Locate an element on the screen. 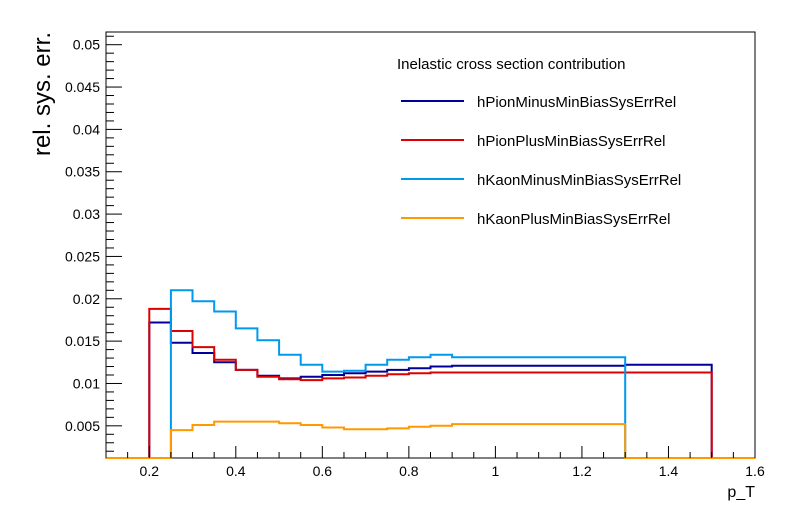  y-tick-label: 0.01 is located at coordinates (86, 383).